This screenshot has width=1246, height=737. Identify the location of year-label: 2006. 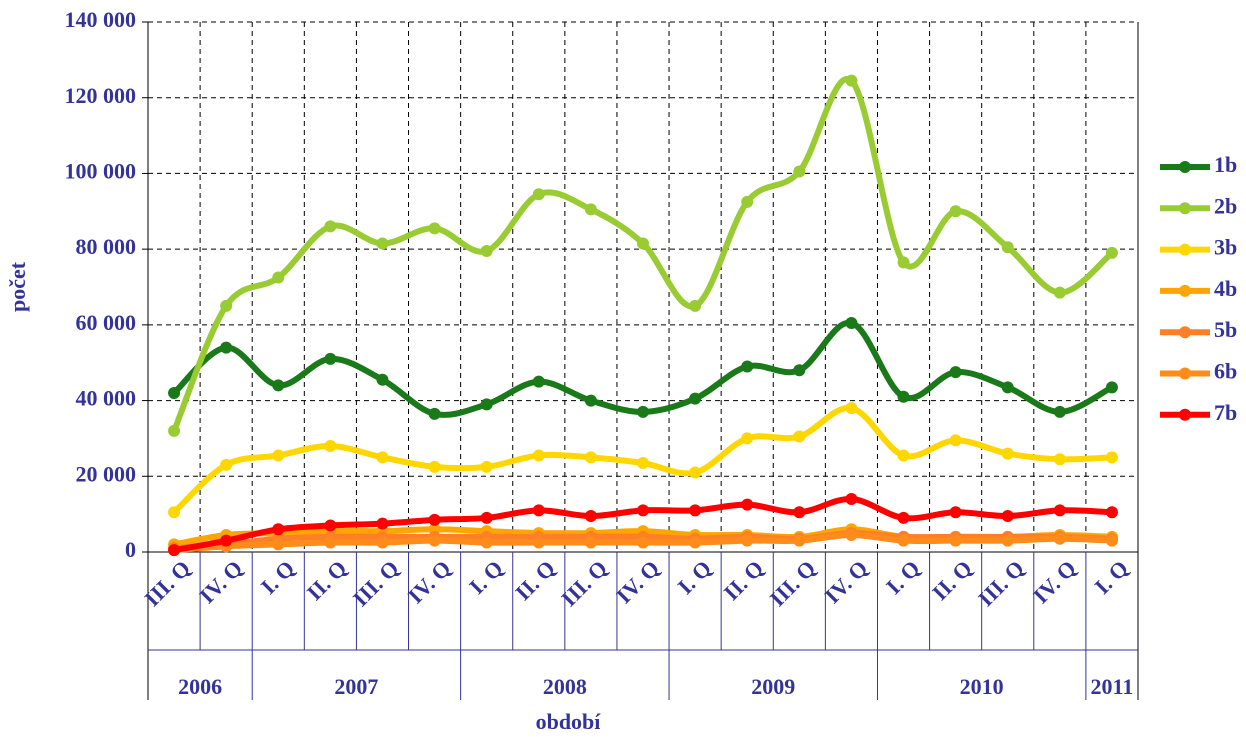
(200, 686).